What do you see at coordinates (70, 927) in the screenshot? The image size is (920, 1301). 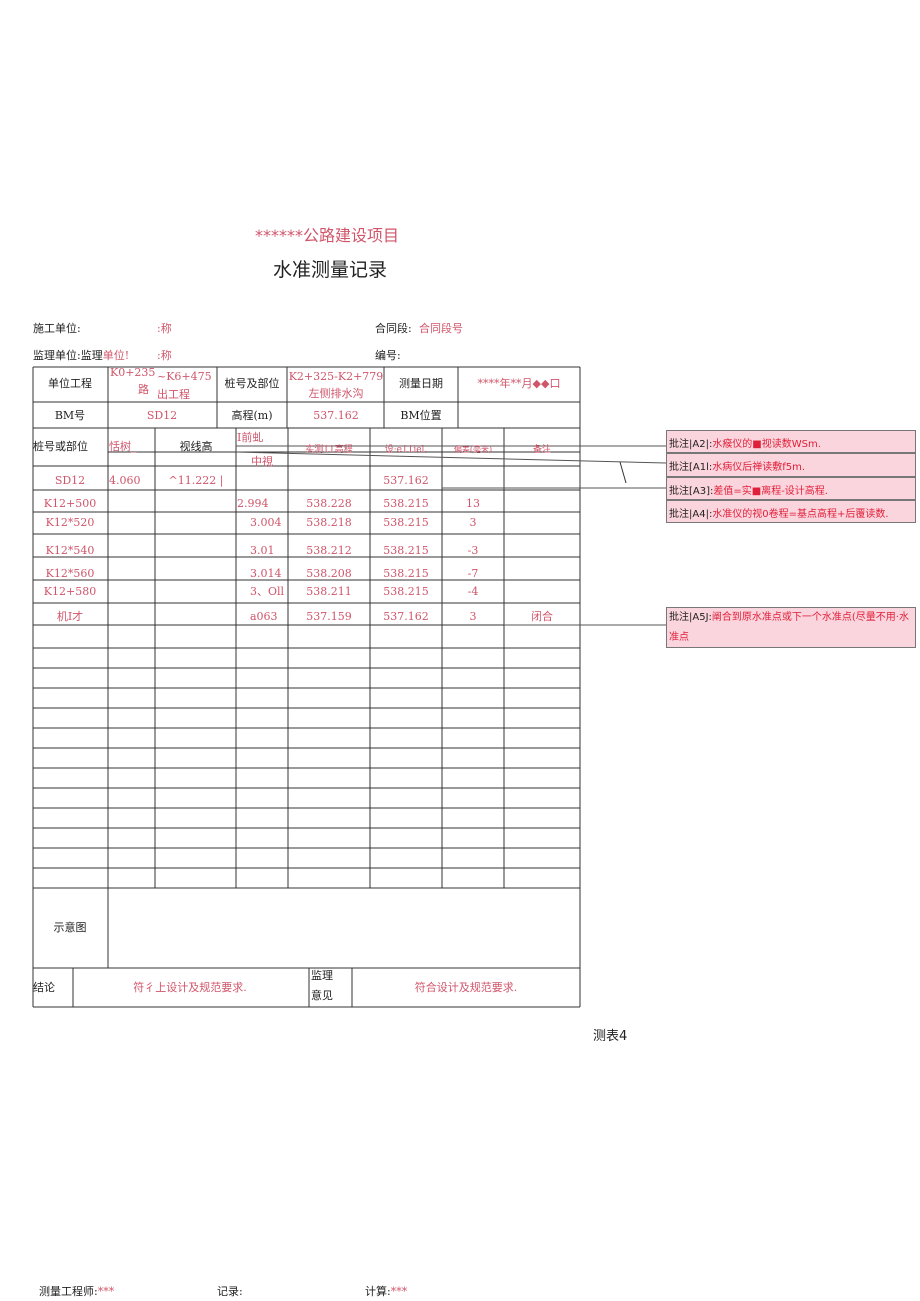 I see `sketch-label: 示意图` at bounding box center [70, 927].